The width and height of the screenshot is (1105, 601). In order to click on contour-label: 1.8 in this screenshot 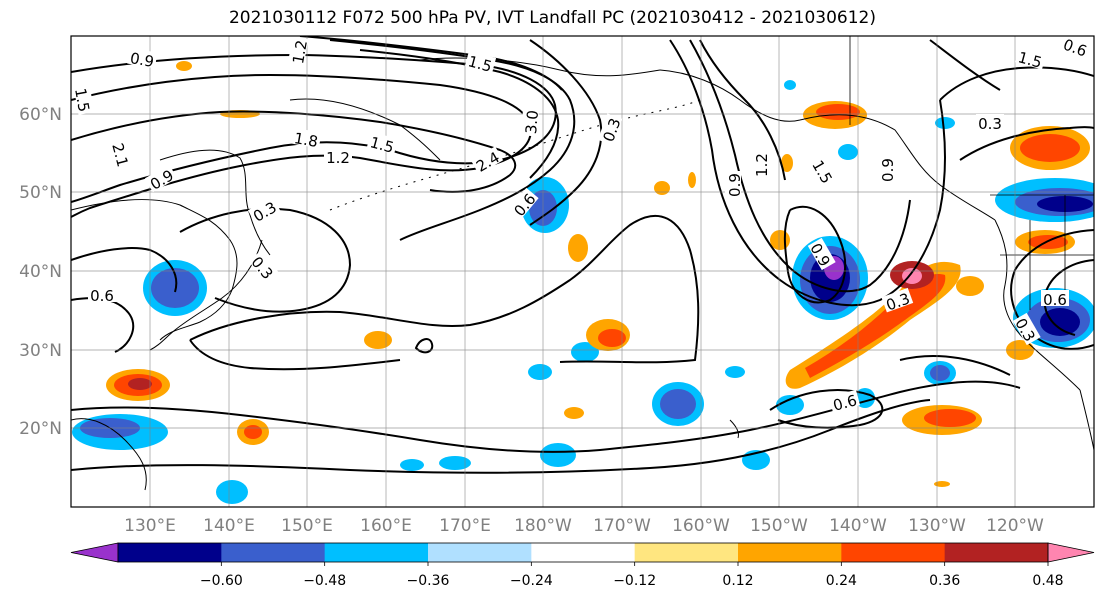, I will do `click(306, 140)`.